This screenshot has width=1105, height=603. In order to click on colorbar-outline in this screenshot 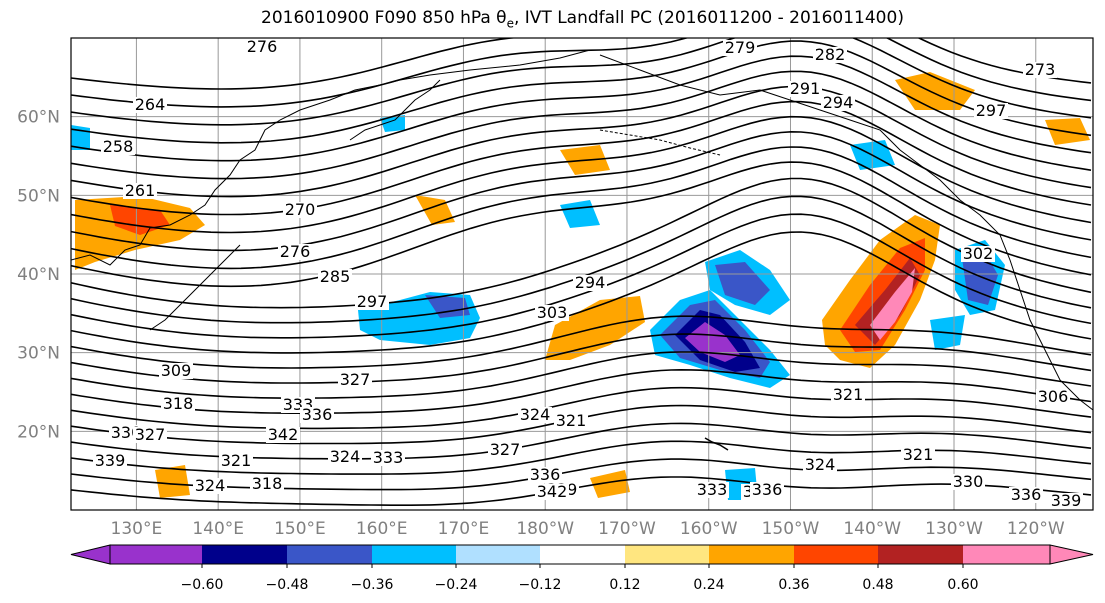, I will do `click(580, 554)`.